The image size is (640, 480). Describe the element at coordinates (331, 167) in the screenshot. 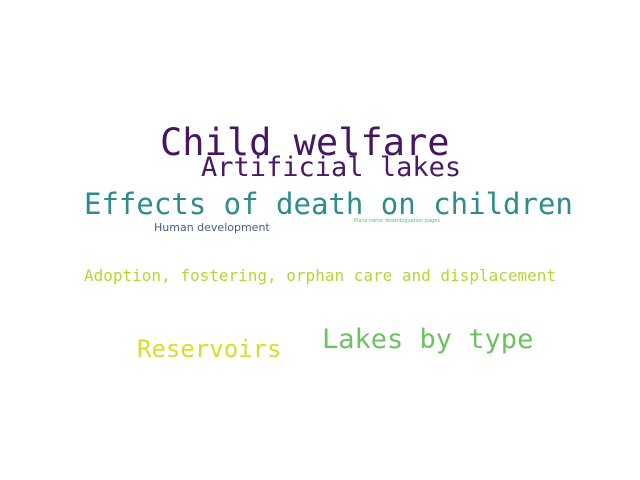

I see `word-artificial-lakes: Artificial lakes` at that location.